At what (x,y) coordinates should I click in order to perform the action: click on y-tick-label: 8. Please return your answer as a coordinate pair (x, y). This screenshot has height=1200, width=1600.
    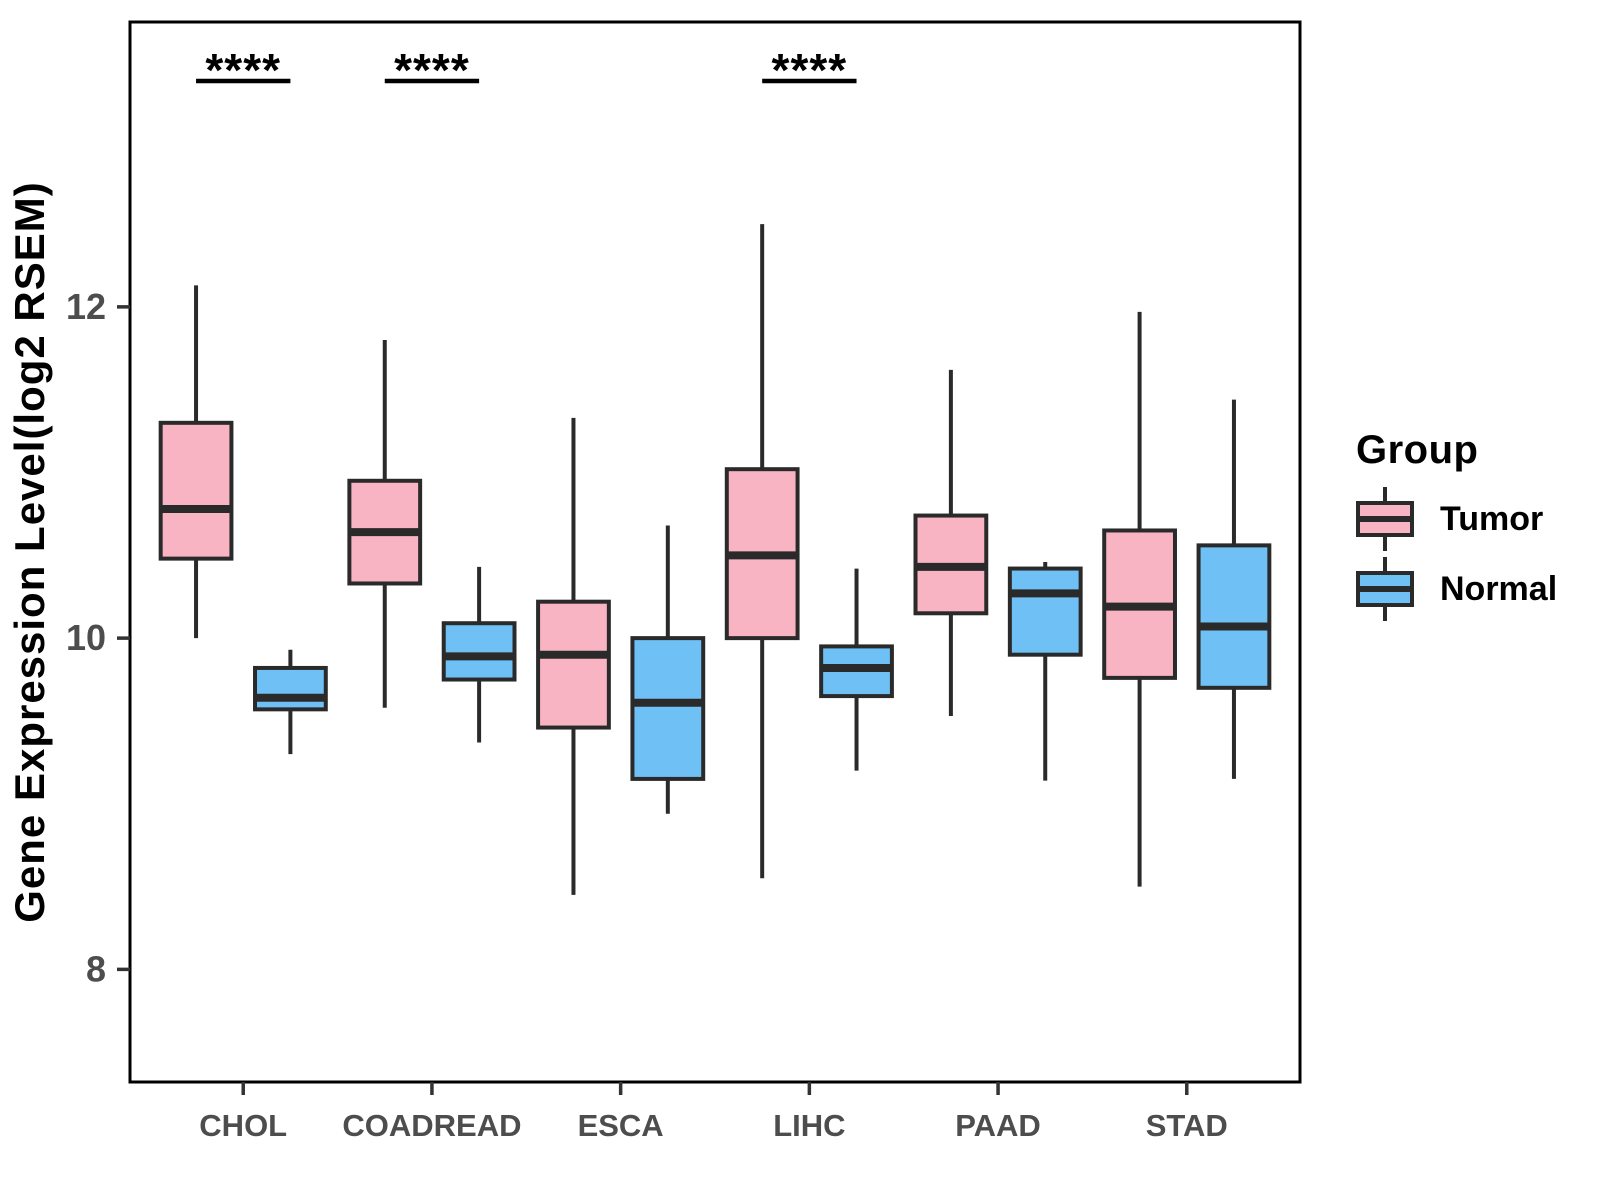
    Looking at the image, I should click on (96, 968).